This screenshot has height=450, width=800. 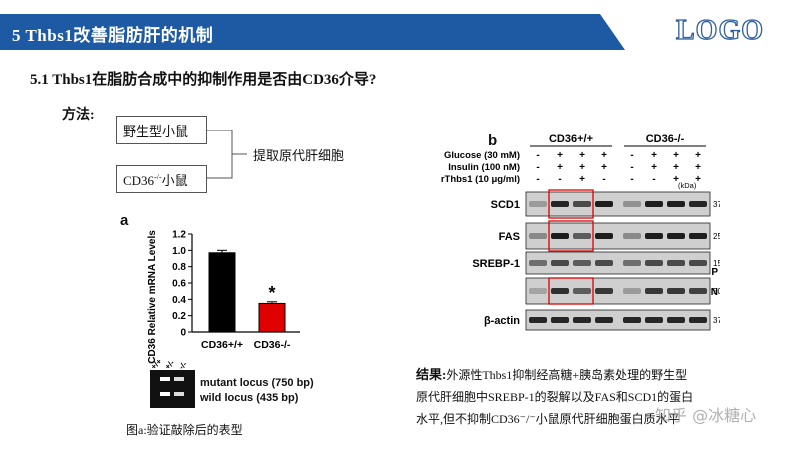 I want to click on condition-label: Glucose (30 mM), so click(x=482, y=155).